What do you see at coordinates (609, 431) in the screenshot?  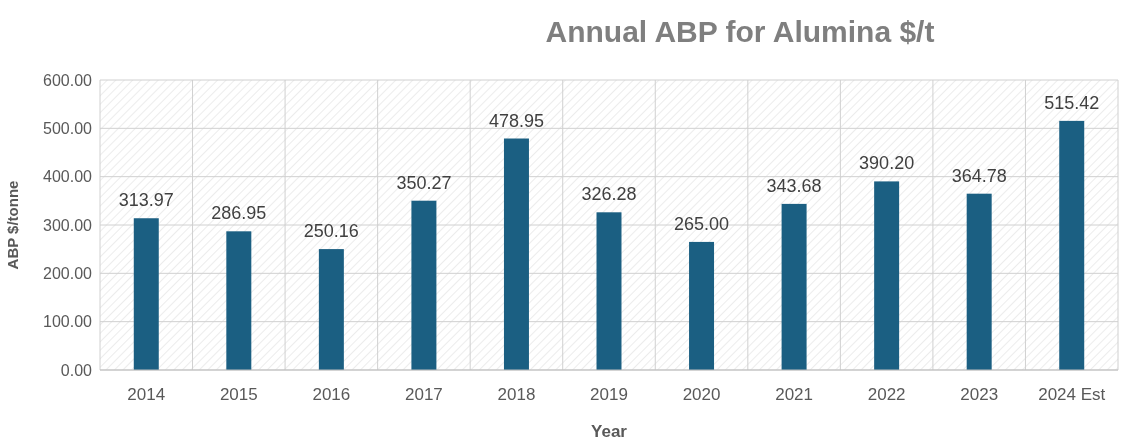 I see `x-axis-title: Year` at bounding box center [609, 431].